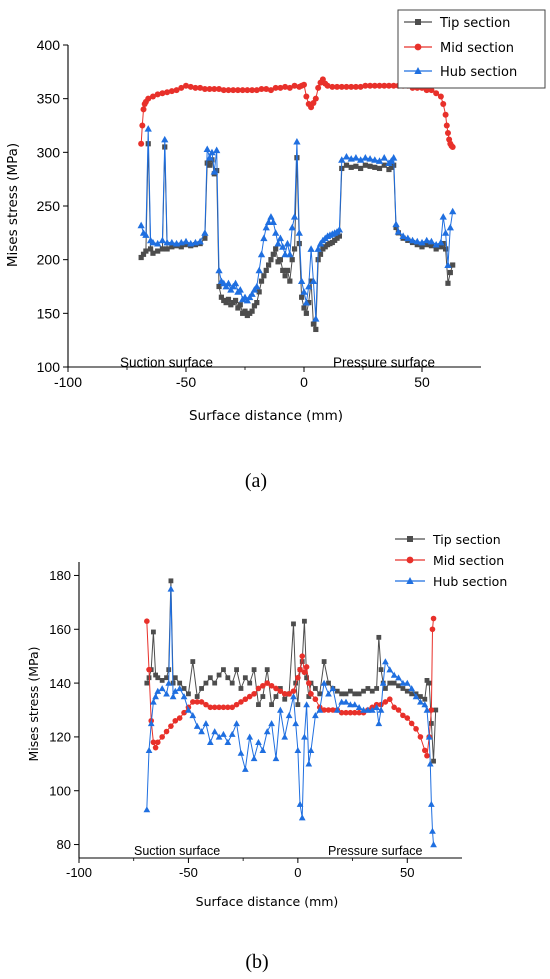  Describe the element at coordinates (290, 687) in the screenshot. I see `series-mid-section` at that location.